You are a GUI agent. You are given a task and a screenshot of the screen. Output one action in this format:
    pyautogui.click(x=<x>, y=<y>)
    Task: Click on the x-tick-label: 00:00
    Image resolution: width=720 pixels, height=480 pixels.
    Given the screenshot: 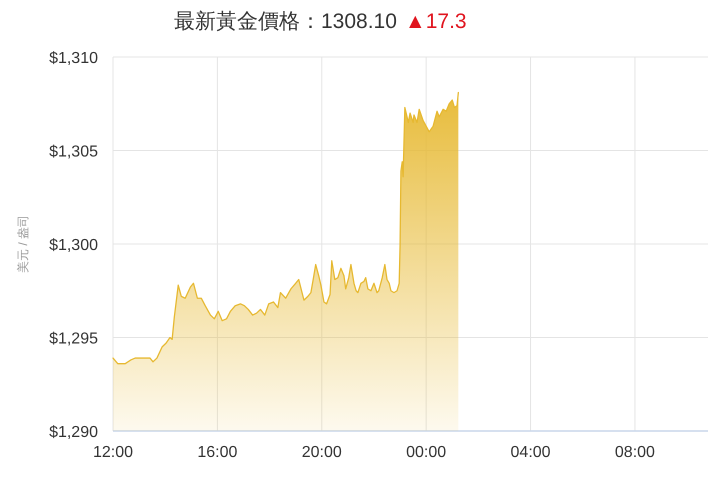 What is the action you would take?
    pyautogui.click(x=426, y=452)
    